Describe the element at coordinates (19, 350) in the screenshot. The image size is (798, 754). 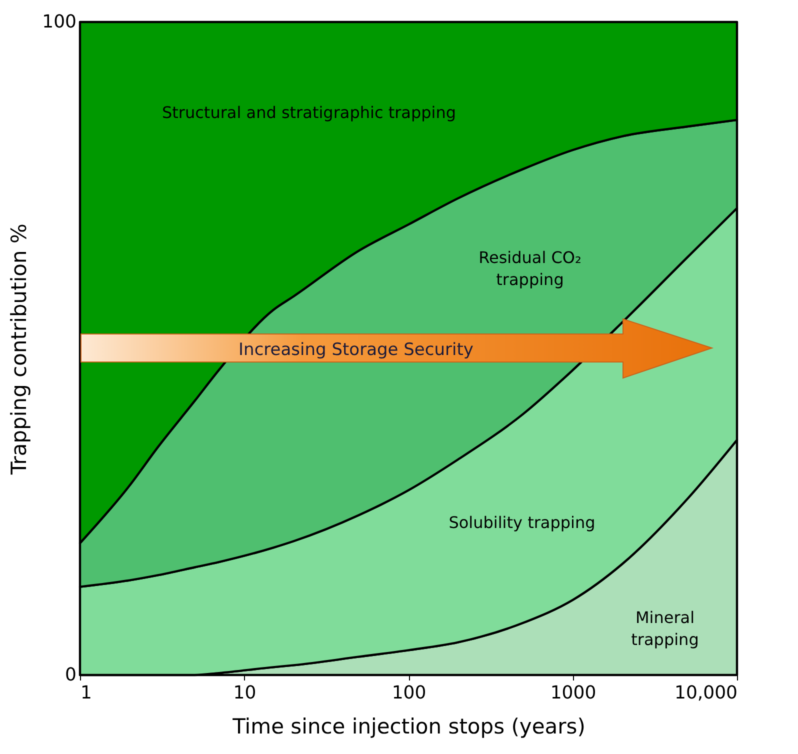
I see `y-axis-title: Trapping contribution %` at that location.